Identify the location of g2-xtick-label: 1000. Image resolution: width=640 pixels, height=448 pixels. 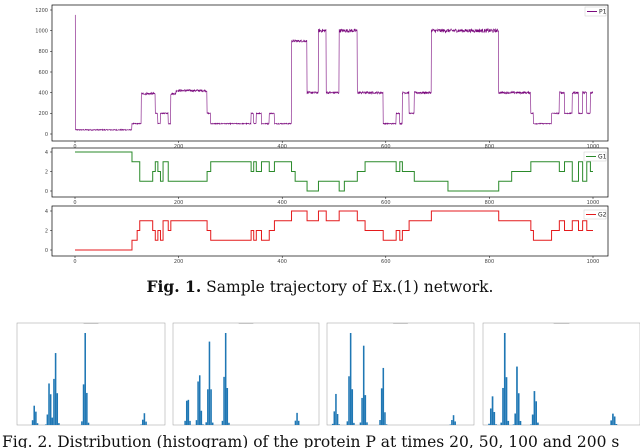
(593, 262).